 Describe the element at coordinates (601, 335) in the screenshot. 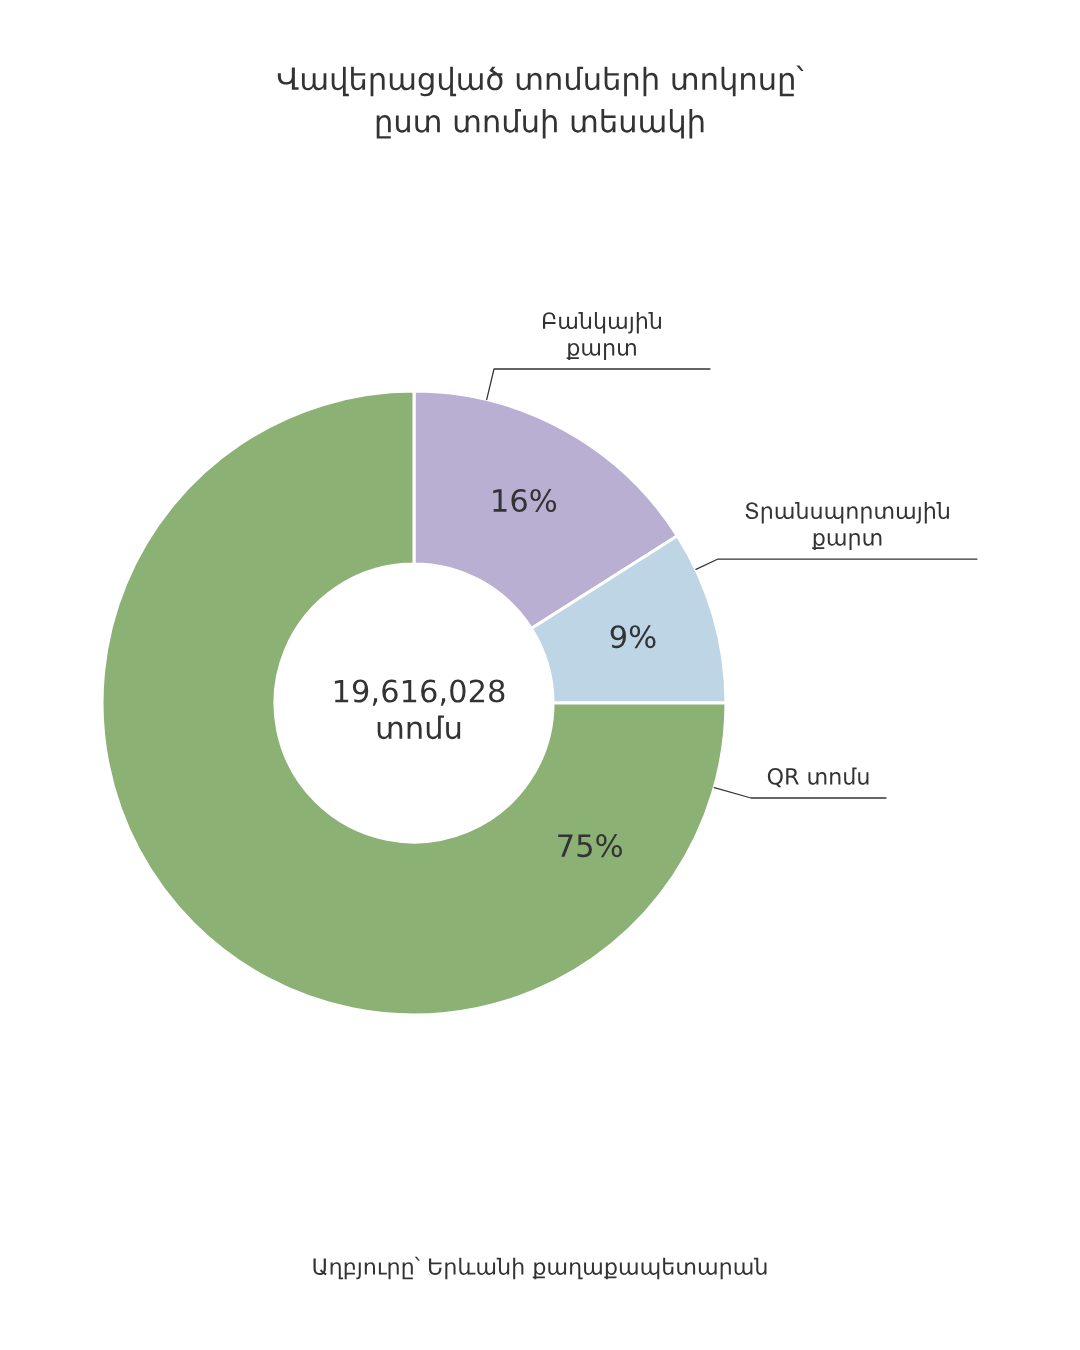

I see `slice-label: Բանկային քարտ` at that location.